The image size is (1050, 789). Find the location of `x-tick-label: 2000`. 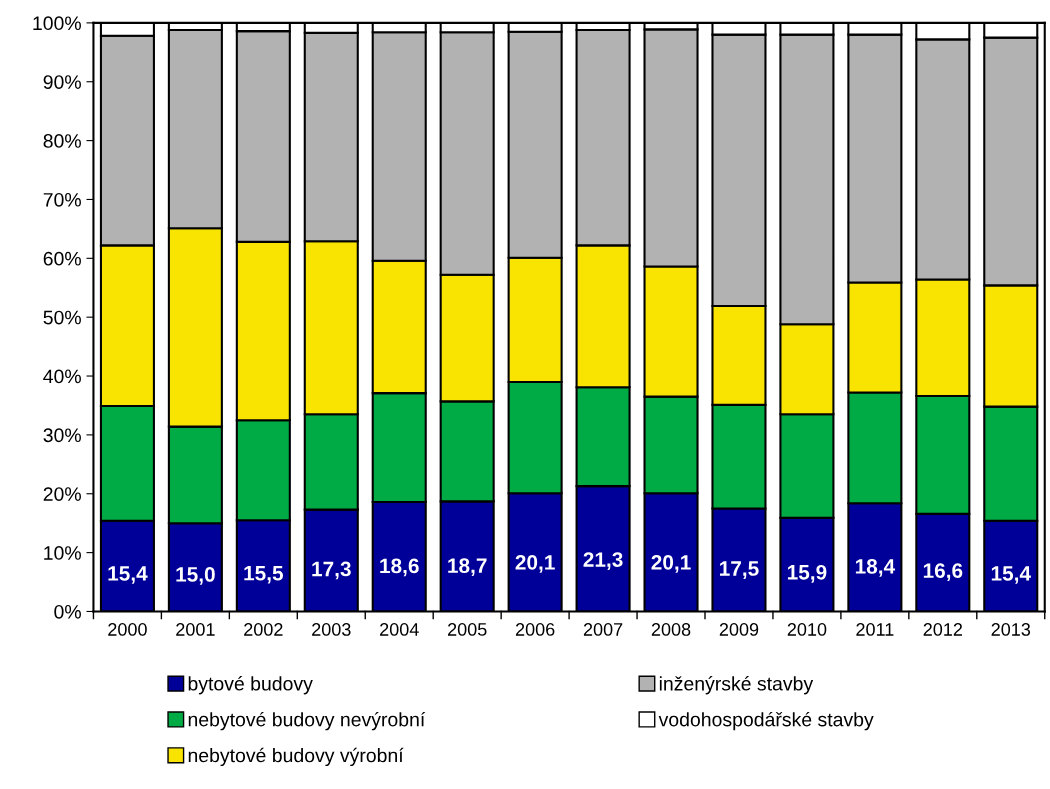

x-tick-label: 2000 is located at coordinates (127, 629).